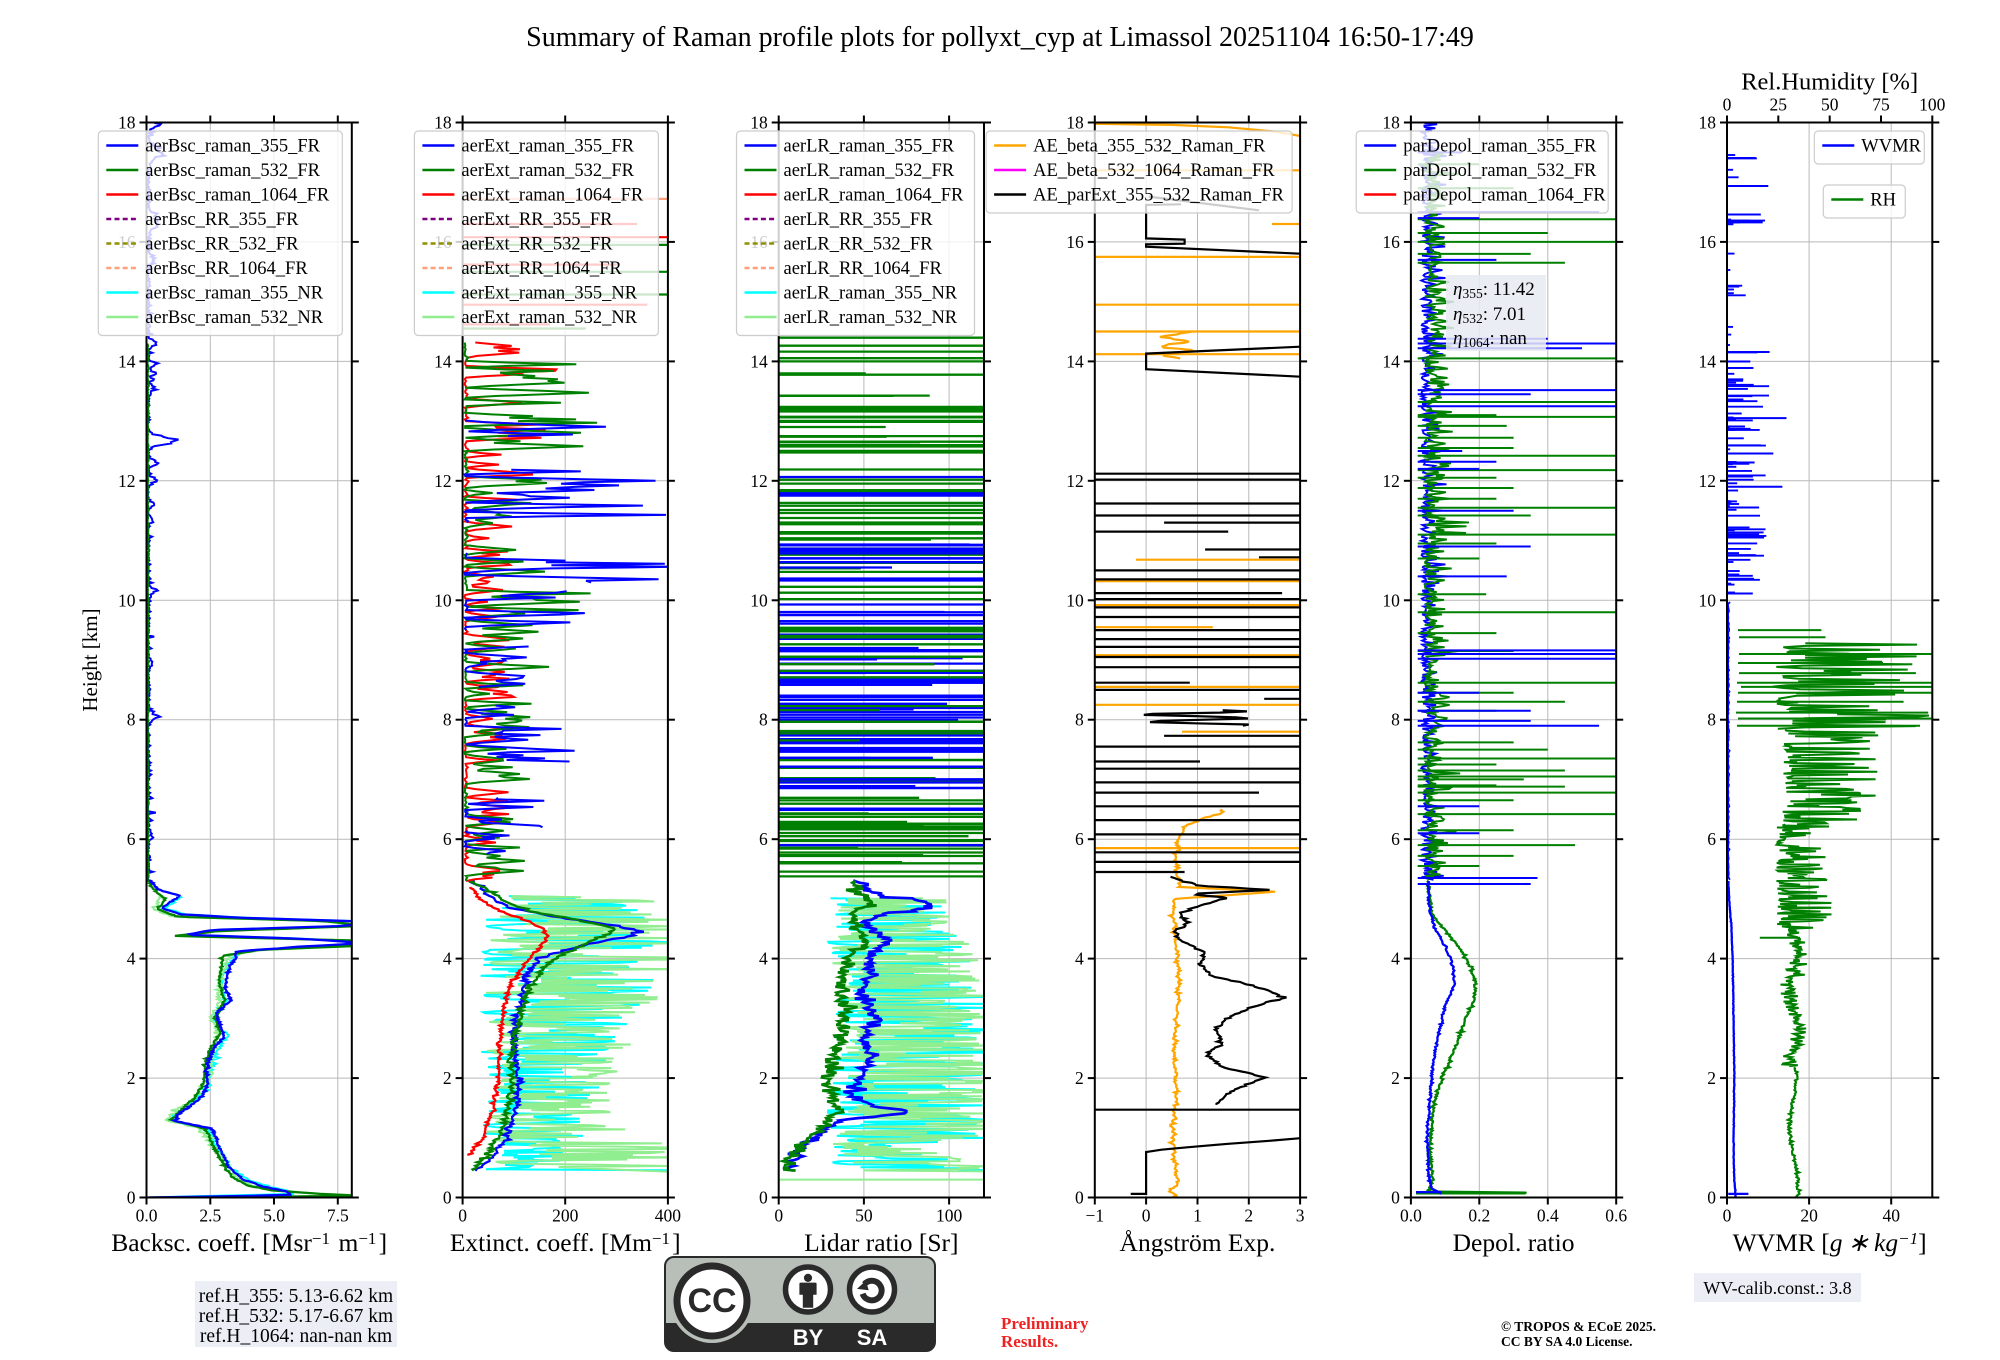  I want to click on svg-text: RH, so click(1883, 201).